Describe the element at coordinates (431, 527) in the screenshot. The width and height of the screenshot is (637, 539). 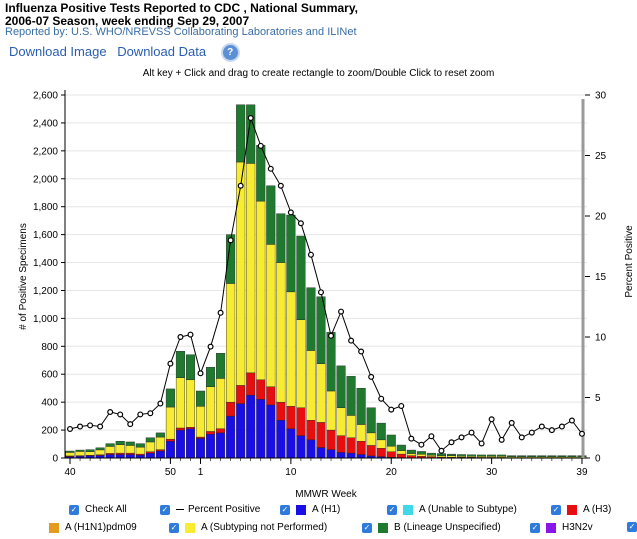
I see `legend-b-lineage: ✓ B (Lineage Unspecified)` at that location.